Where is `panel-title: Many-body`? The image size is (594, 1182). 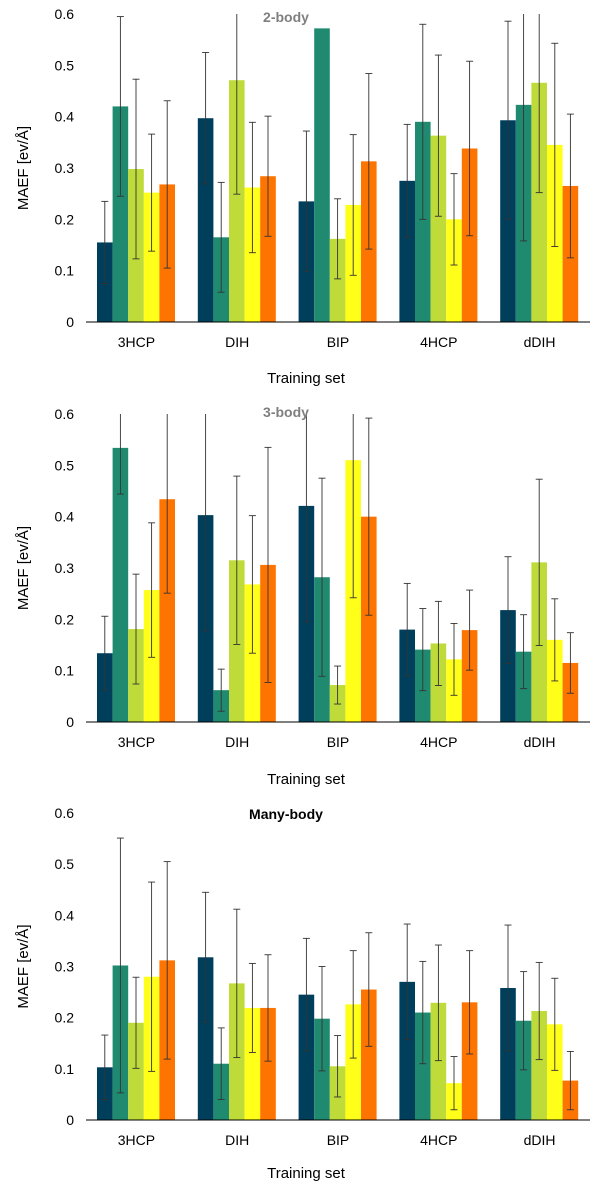
panel-title: Many-body is located at coordinates (286, 814).